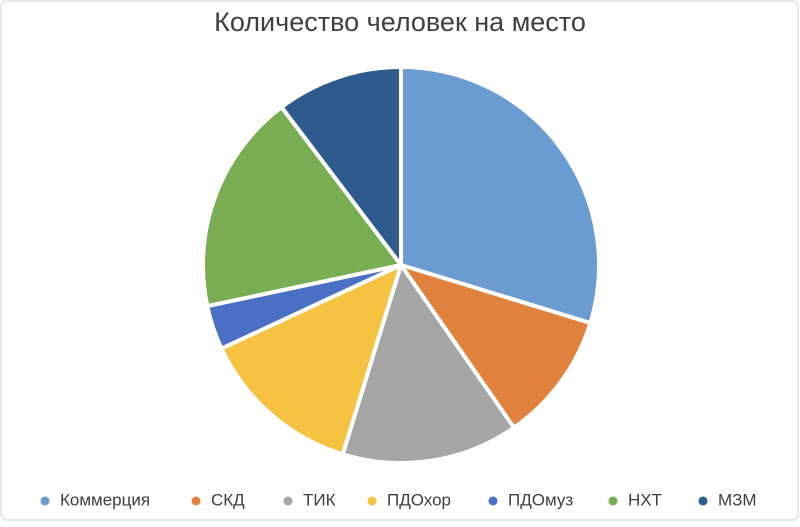 The height and width of the screenshot is (527, 800). I want to click on chart-title: Количество человек на место, so click(400, 22).